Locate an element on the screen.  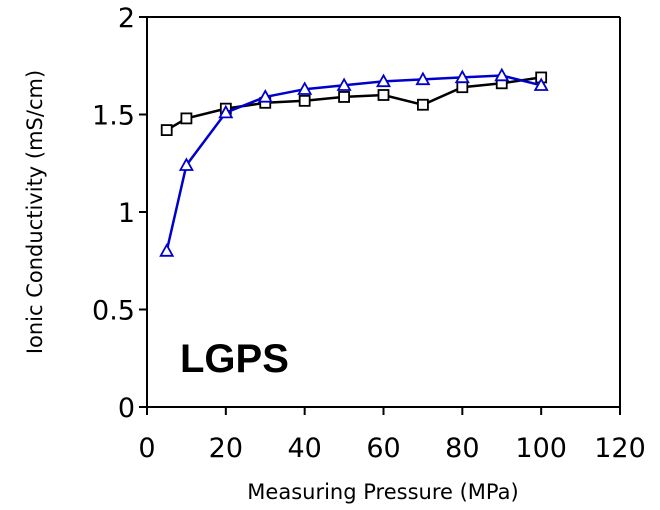
y-tick-label: 2 is located at coordinates (126, 18).